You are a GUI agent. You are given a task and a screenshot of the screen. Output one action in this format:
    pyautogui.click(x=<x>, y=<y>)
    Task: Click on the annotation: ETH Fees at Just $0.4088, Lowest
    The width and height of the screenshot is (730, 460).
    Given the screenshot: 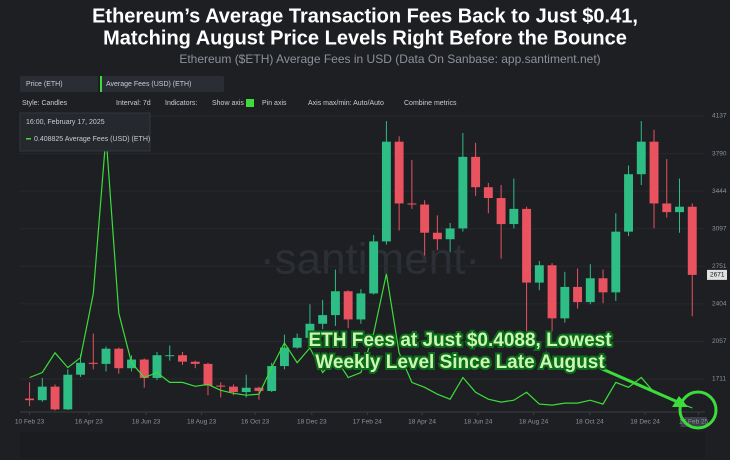 What is the action you would take?
    pyautogui.click(x=460, y=340)
    